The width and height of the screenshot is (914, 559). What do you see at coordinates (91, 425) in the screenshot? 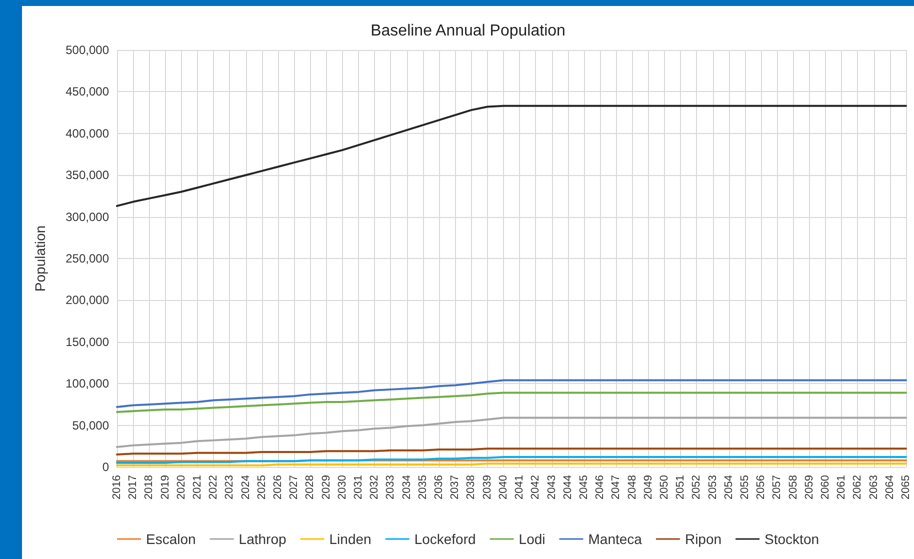
I see `y-tick-label: 50,000` at bounding box center [91, 425].